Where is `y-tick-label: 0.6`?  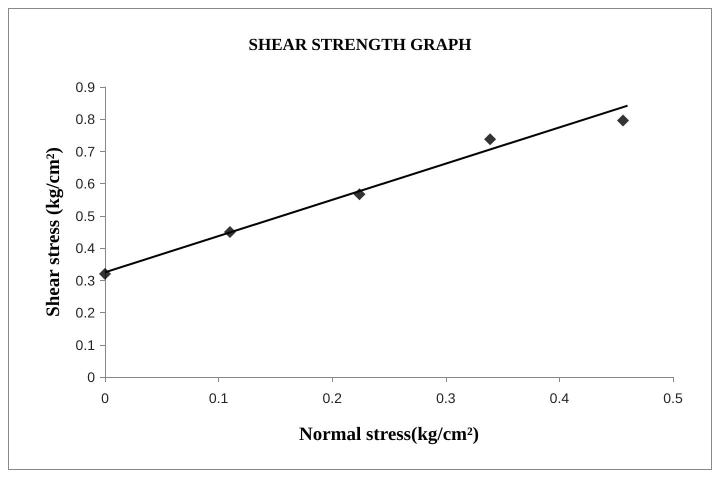
y-tick-label: 0.6 is located at coordinates (86, 184).